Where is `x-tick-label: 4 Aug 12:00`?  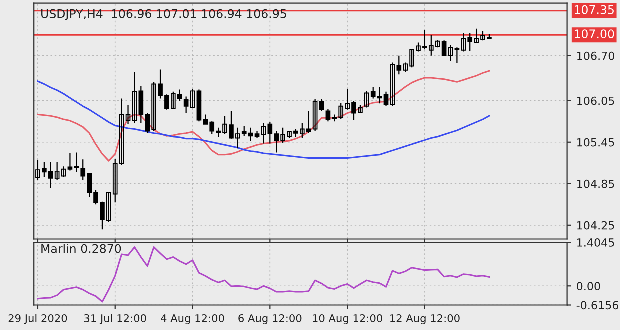
x-tick-label: 4 Aug 12:00 is located at coordinates (192, 319).